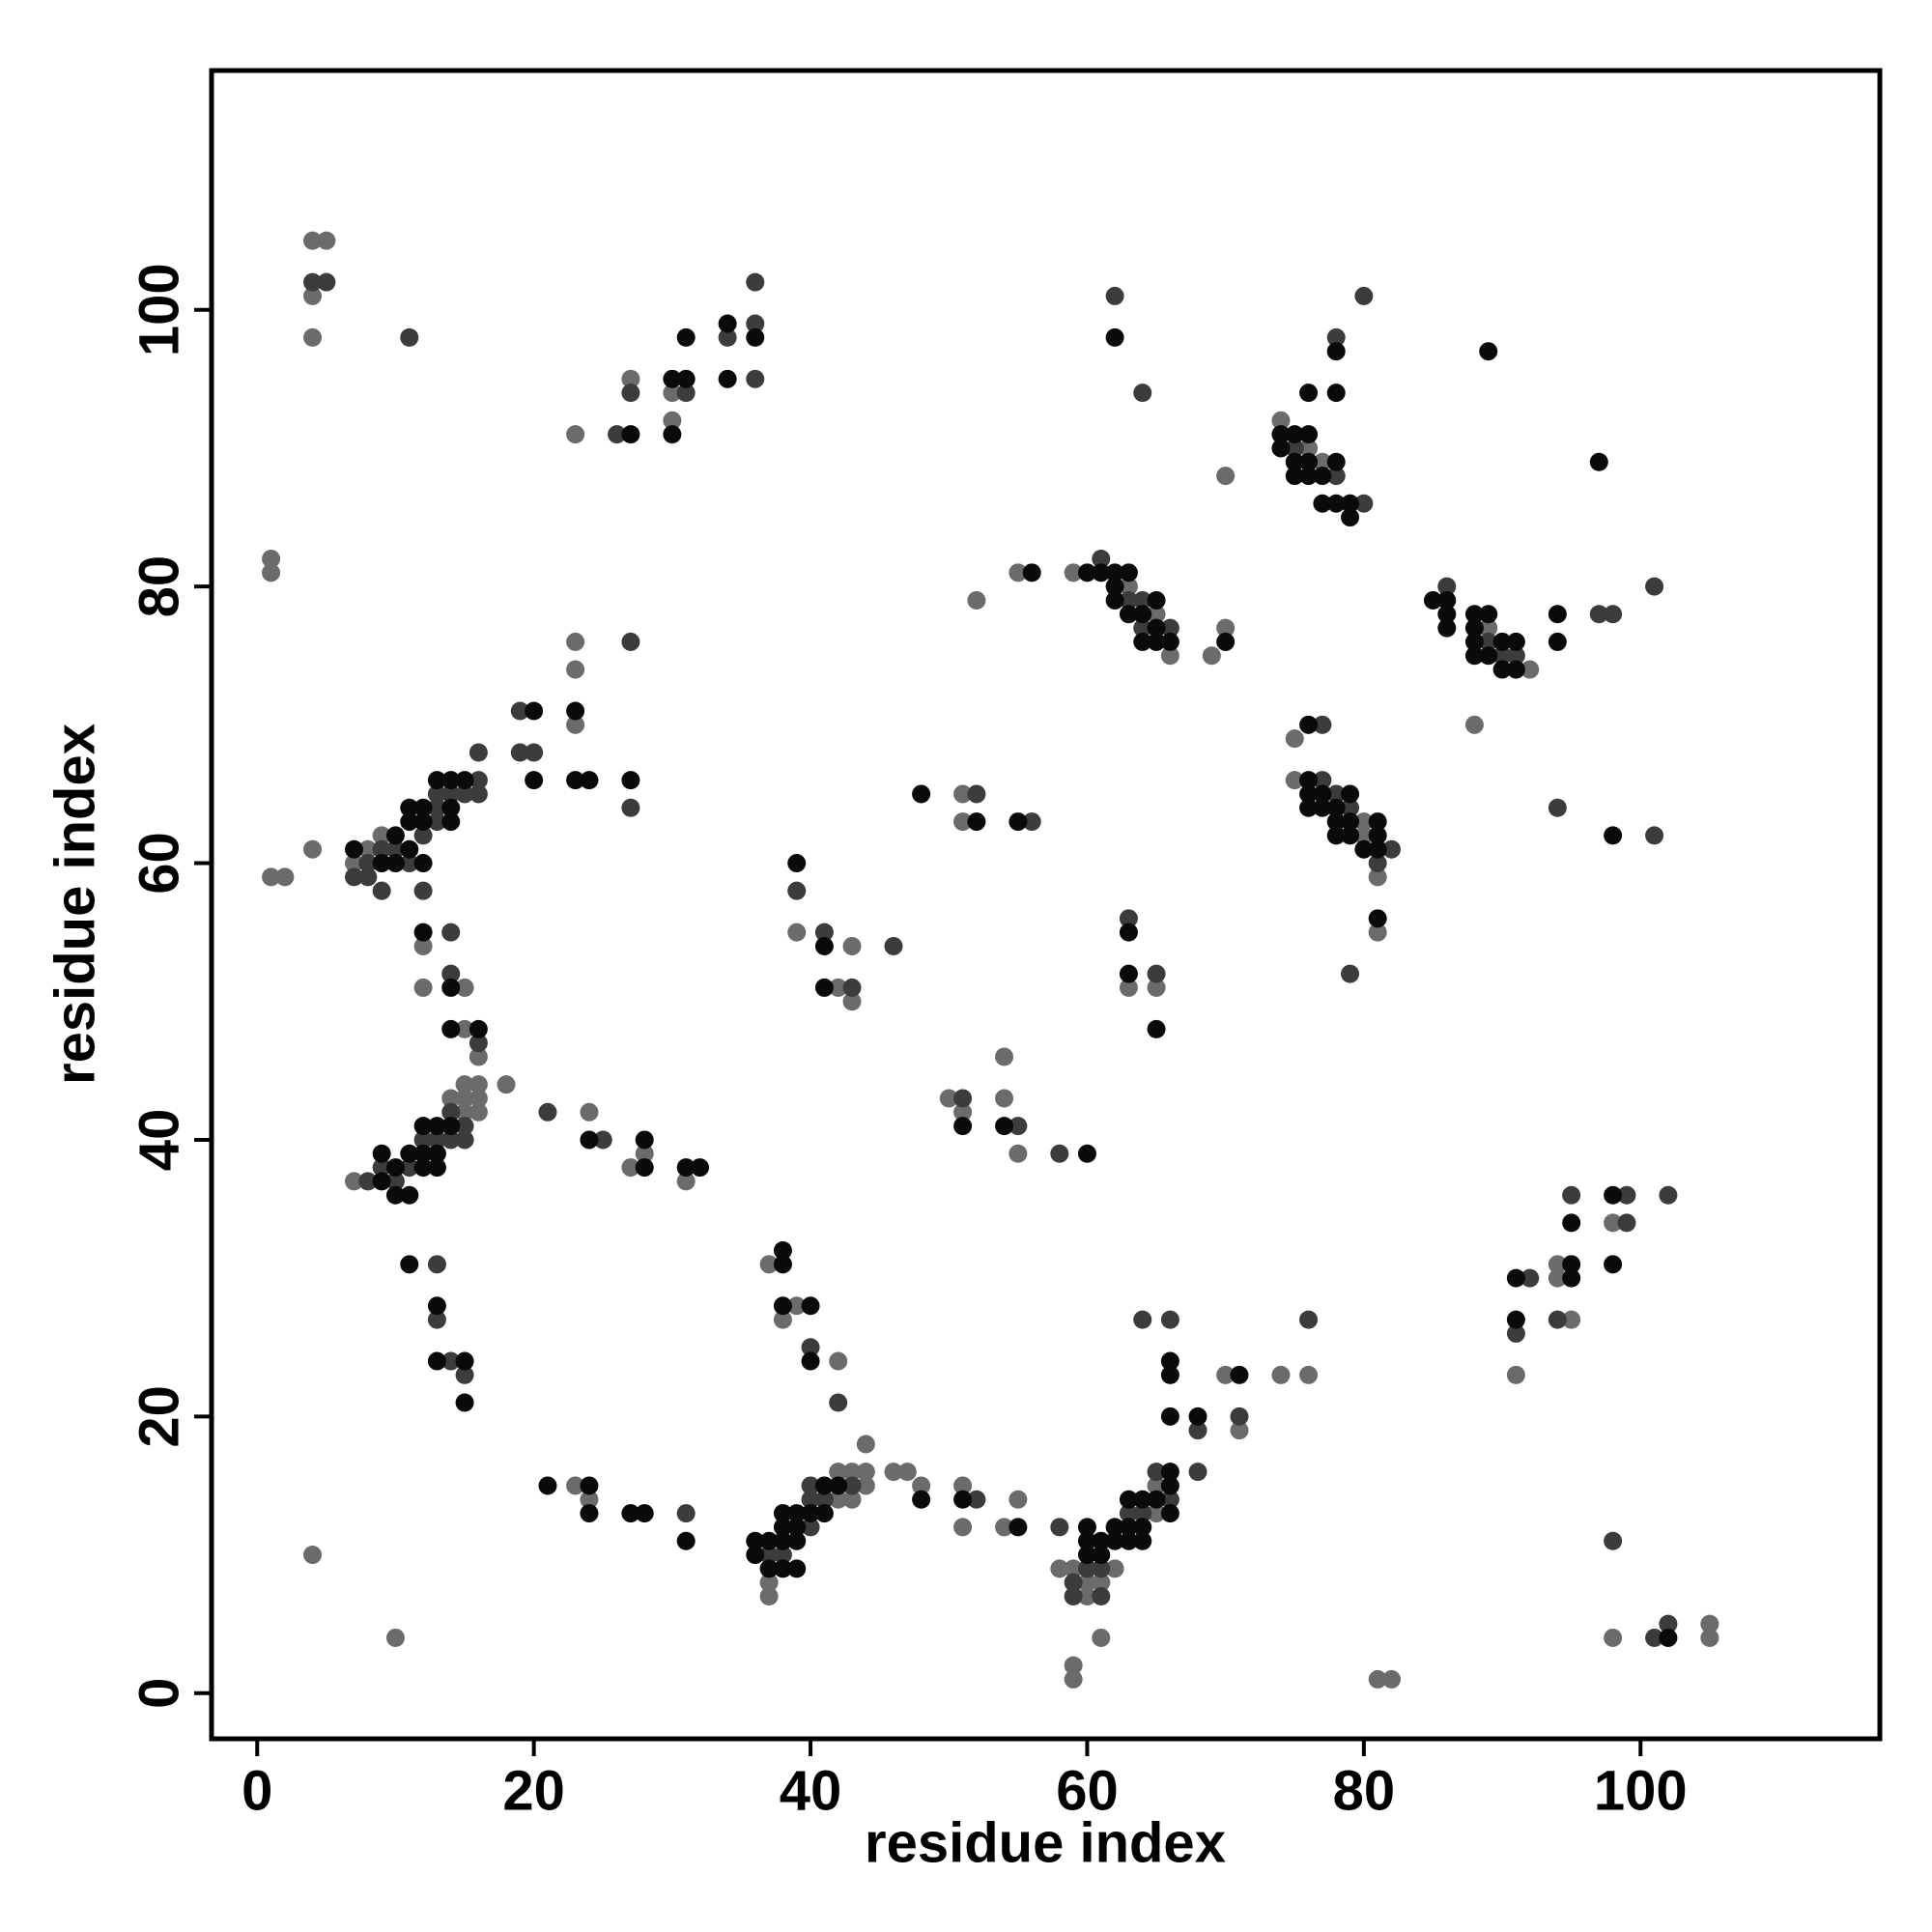 The height and width of the screenshot is (1932, 1932). I want to click on y-tick-label: 20, so click(159, 1416).